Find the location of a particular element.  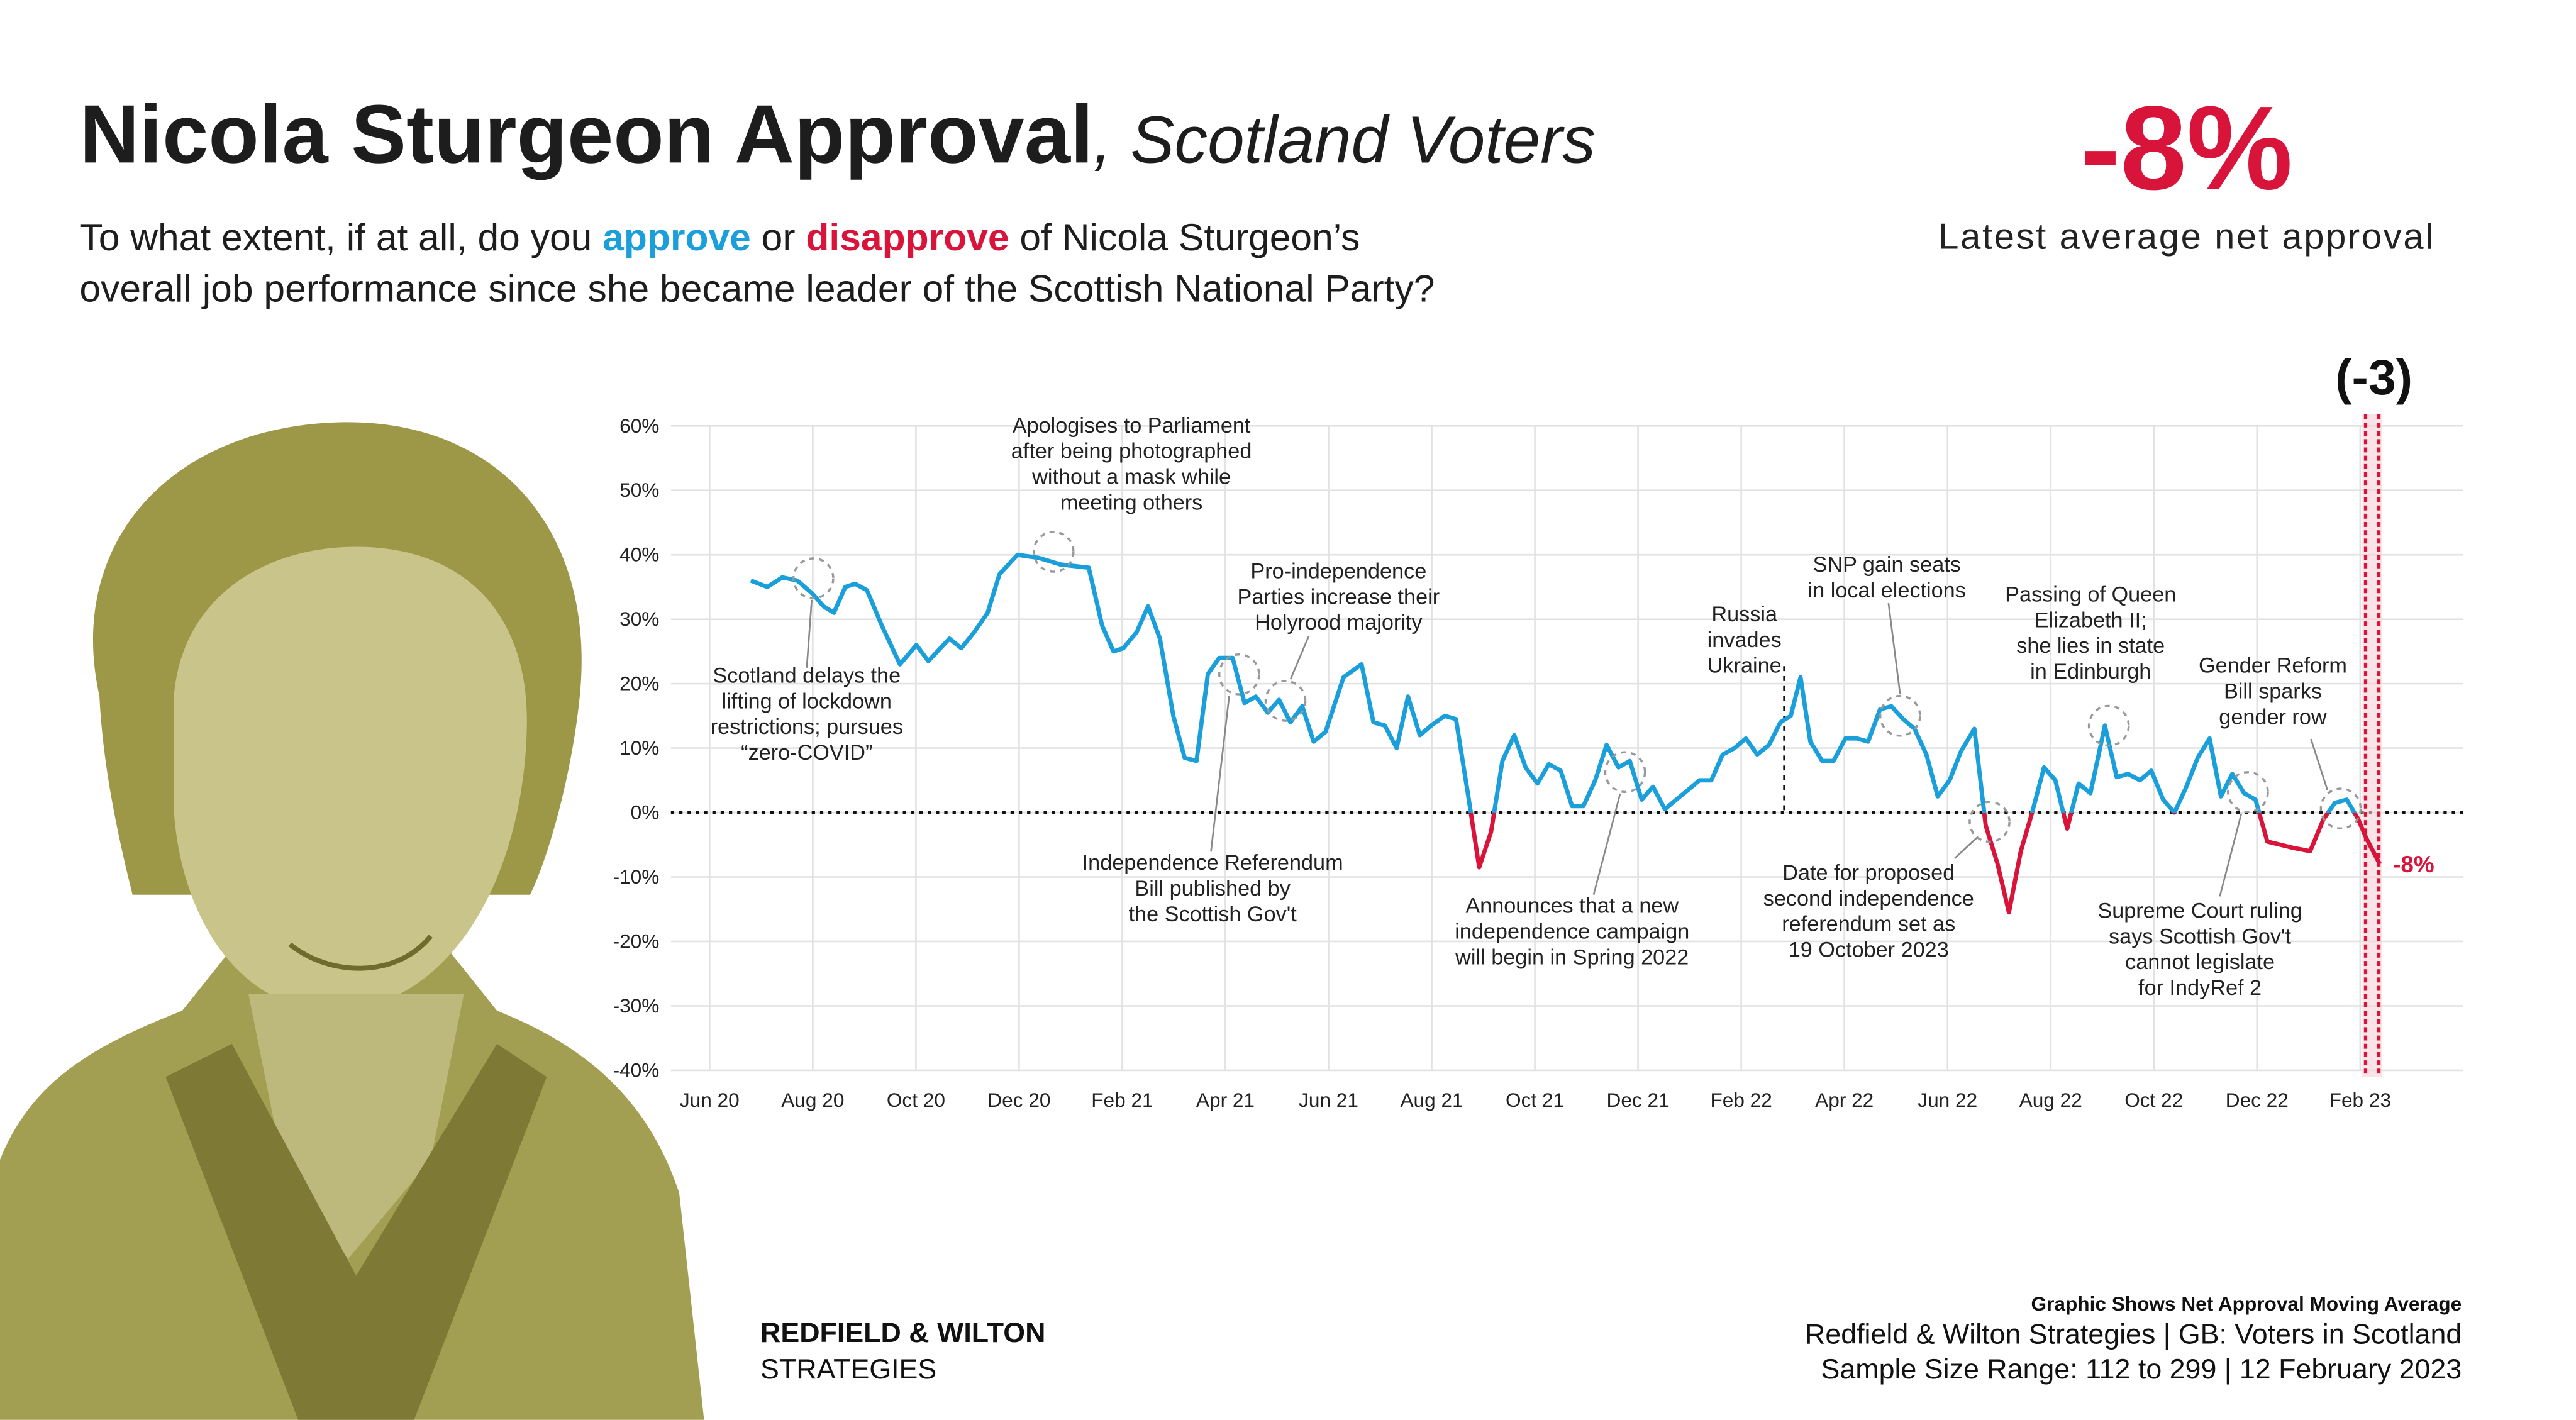

subtitle-part: disapprove is located at coordinates (907, 237).